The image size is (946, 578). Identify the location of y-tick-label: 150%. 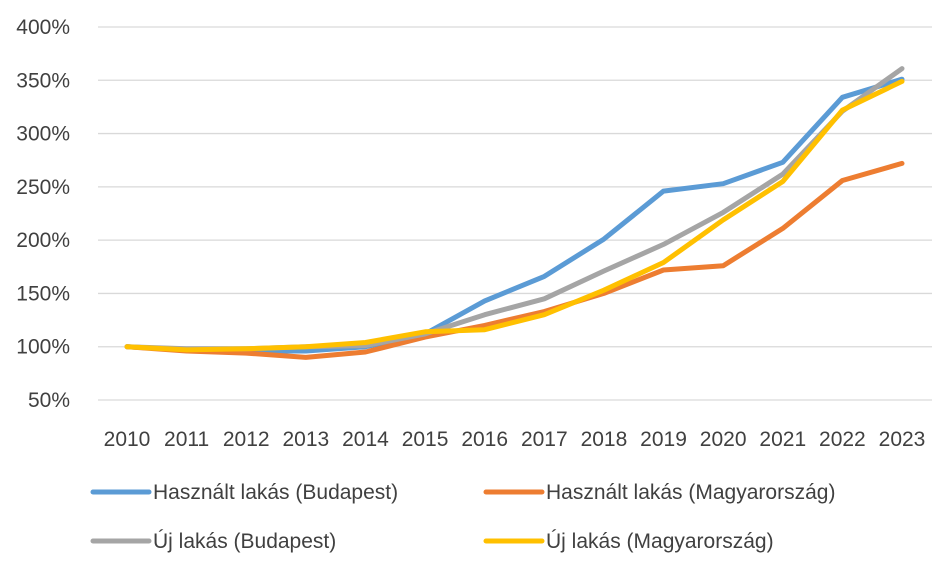
(43, 293).